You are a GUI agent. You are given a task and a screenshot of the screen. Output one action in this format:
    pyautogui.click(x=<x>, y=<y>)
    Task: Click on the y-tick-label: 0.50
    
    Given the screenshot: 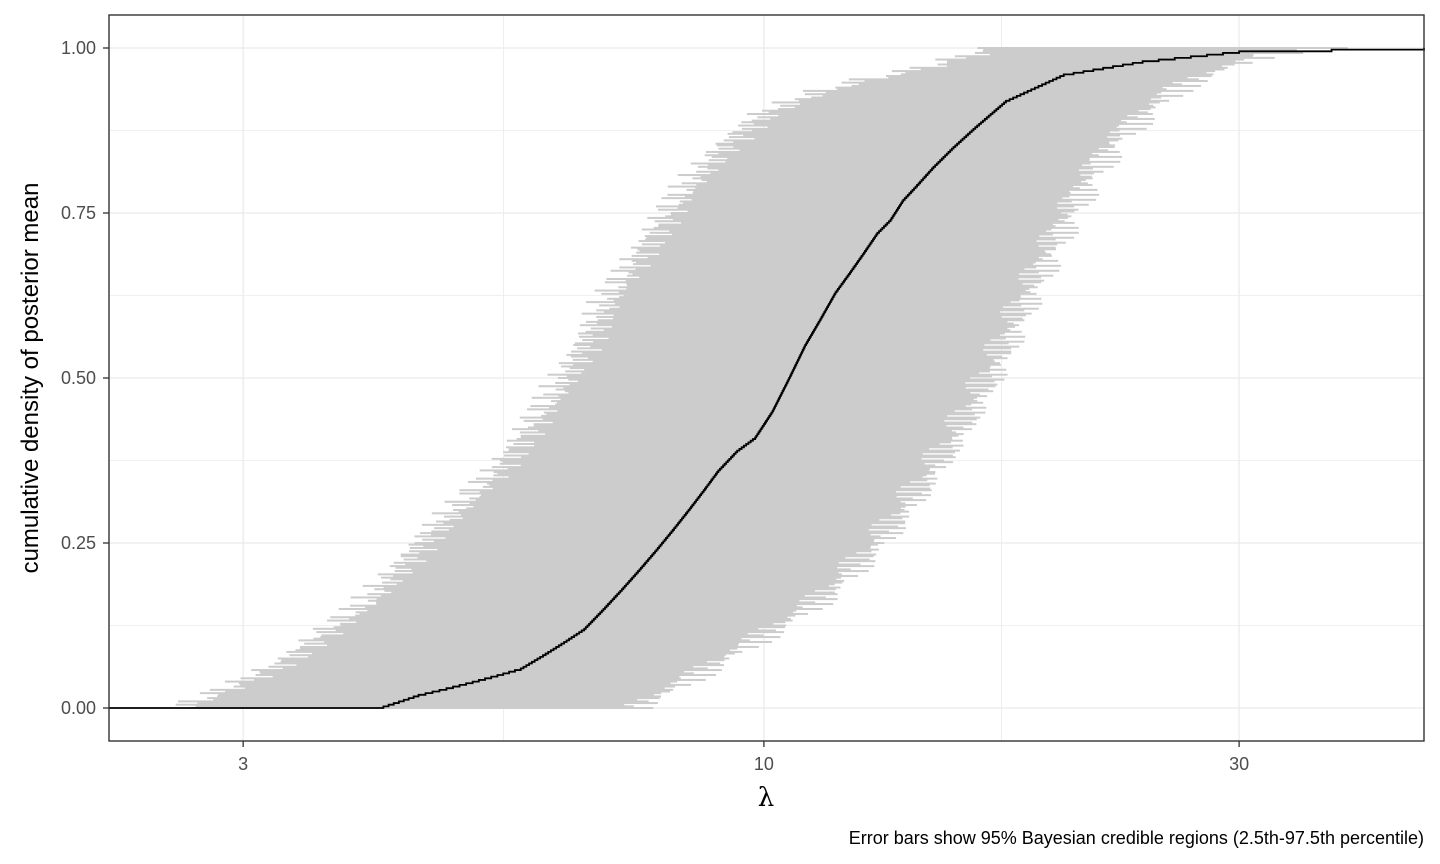 What is the action you would take?
    pyautogui.click(x=78, y=378)
    